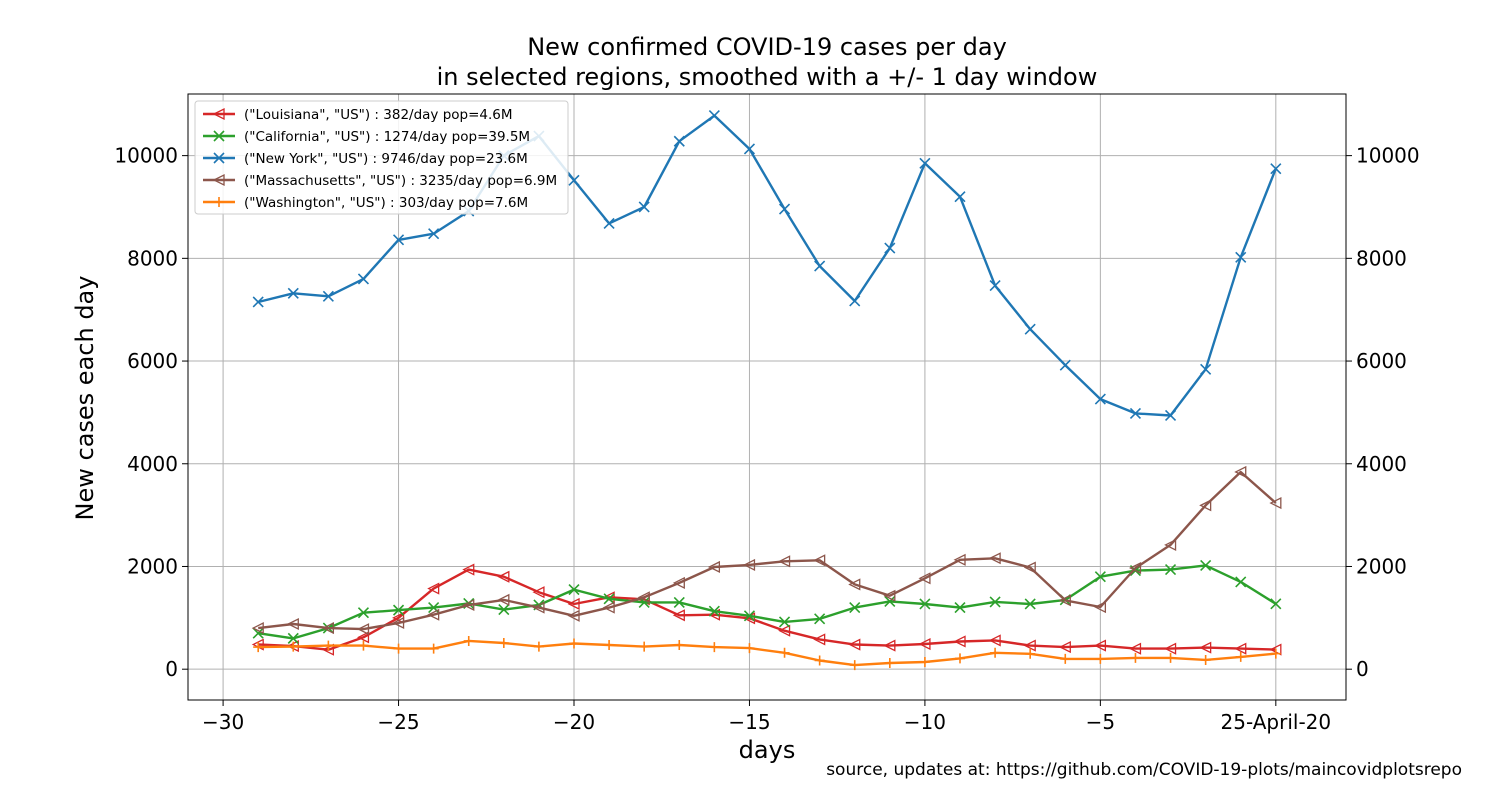  Describe the element at coordinates (749, 722) in the screenshot. I see `x-tick-label: −15` at that location.